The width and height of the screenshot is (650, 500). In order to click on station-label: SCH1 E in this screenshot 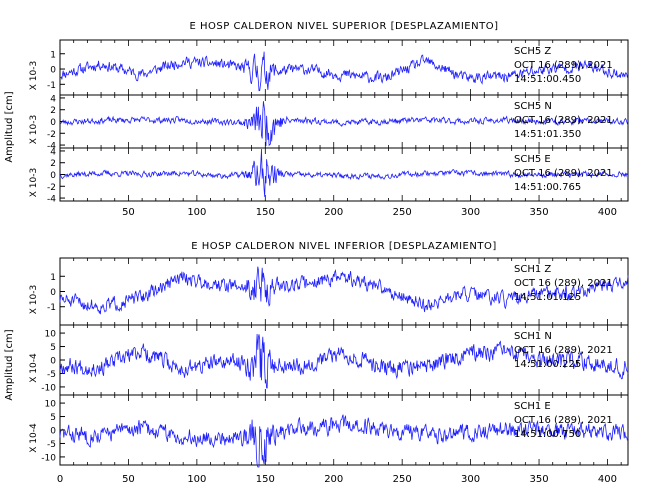, I will do `click(532, 406)`.